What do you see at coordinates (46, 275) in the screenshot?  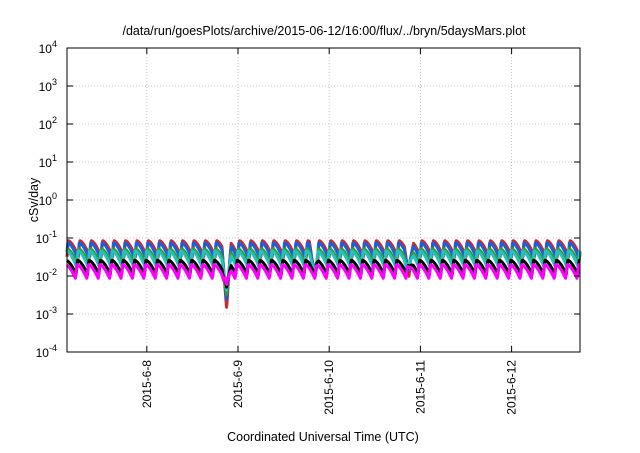 I see `y-tick-label: 10⁻²` at bounding box center [46, 275].